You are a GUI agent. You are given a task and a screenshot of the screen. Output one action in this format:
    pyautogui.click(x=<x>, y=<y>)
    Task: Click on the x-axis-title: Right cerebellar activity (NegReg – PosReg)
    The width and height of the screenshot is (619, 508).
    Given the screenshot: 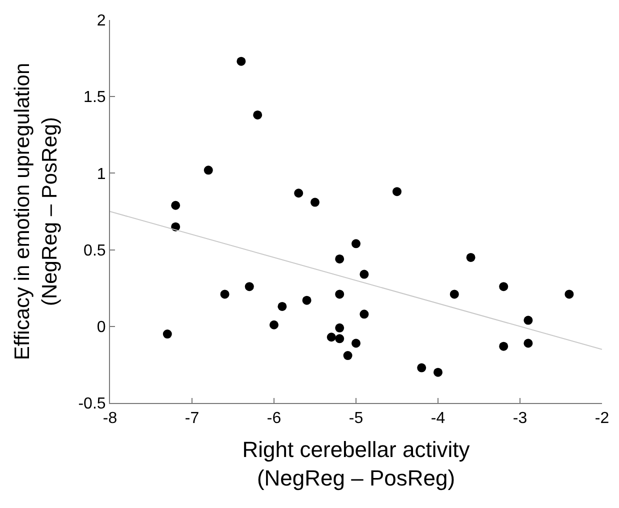 What is the action you would take?
    pyautogui.click(x=356, y=464)
    